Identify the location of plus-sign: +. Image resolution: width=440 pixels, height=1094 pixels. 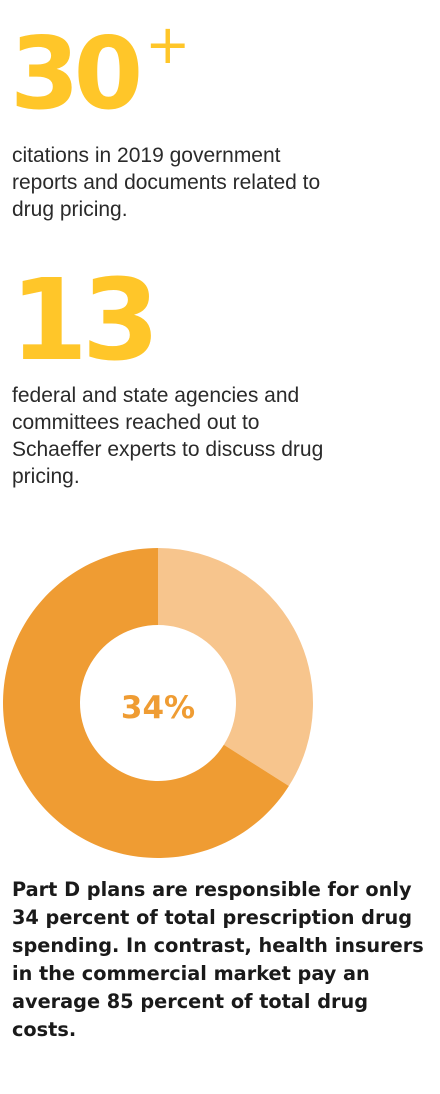
(168, 44).